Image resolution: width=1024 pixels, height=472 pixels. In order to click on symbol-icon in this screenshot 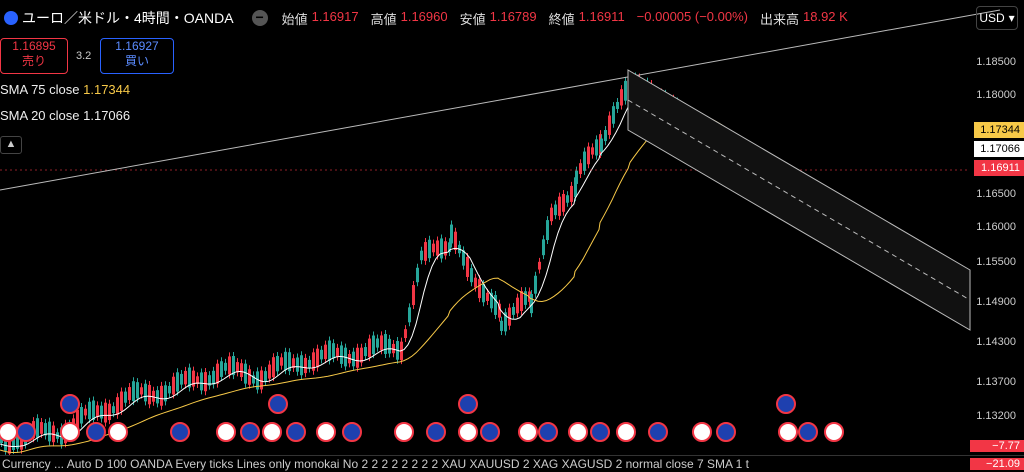, I will do `click(11, 18)`.